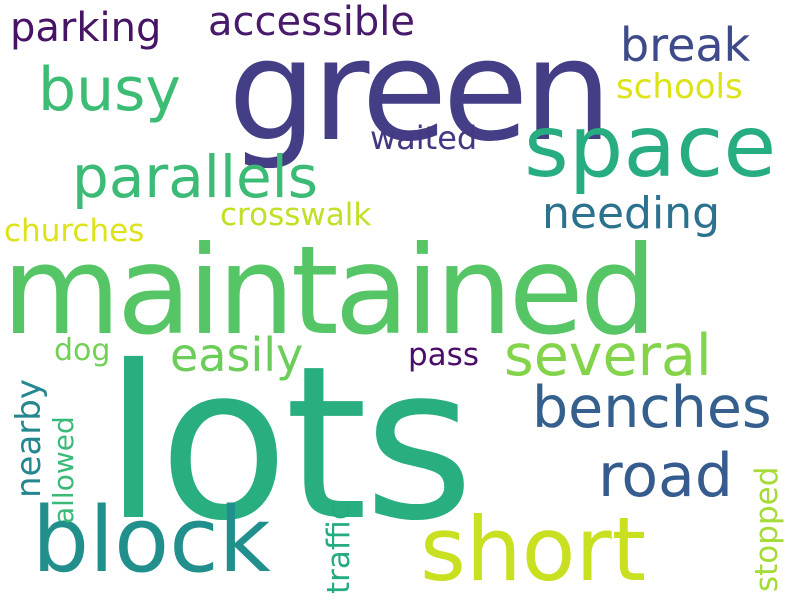 This screenshot has height=600, width=800. I want to click on word-parking: parking, so click(86, 28).